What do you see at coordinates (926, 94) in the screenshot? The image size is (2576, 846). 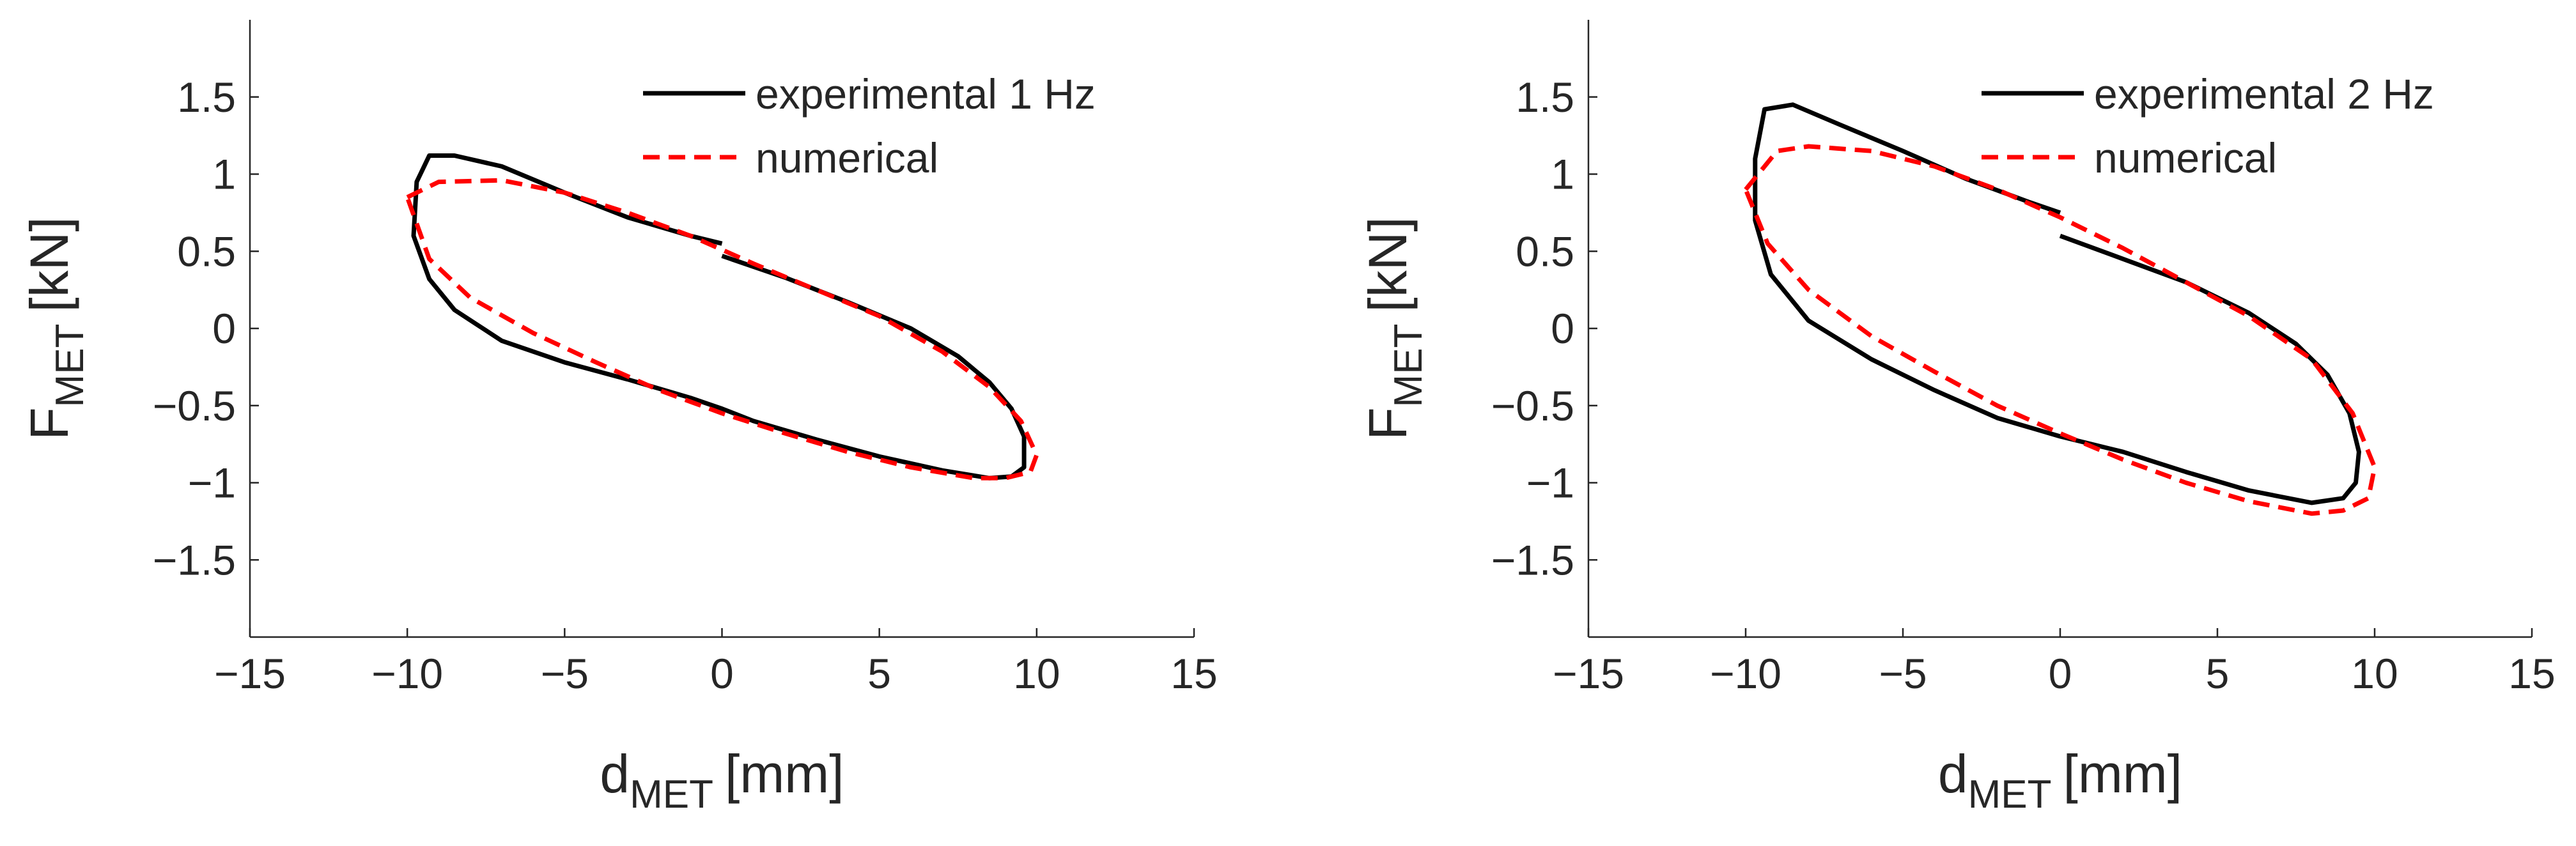 I see `legend-label: experimental 1 Hz` at bounding box center [926, 94].